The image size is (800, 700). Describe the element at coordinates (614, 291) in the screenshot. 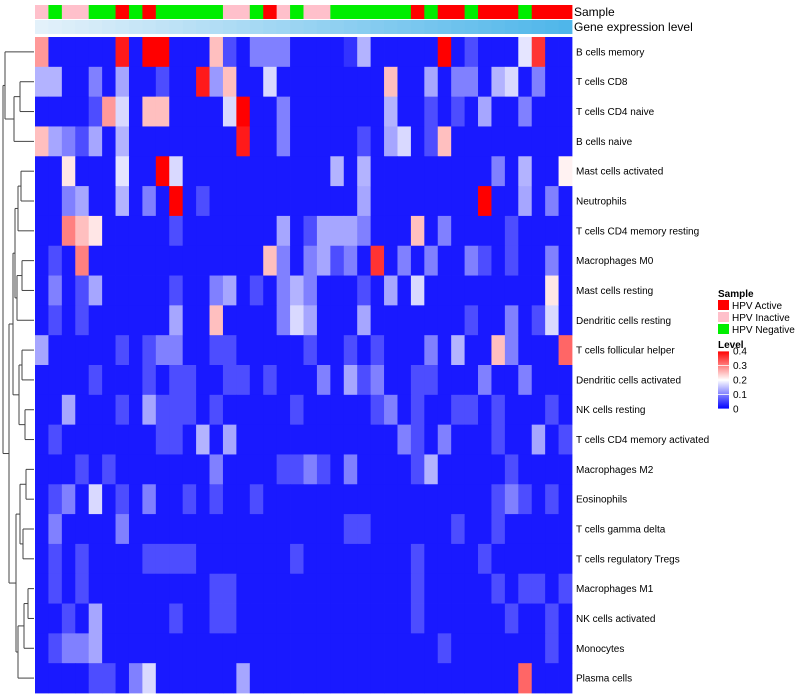

I see `row-label: Mast cells resting` at that location.